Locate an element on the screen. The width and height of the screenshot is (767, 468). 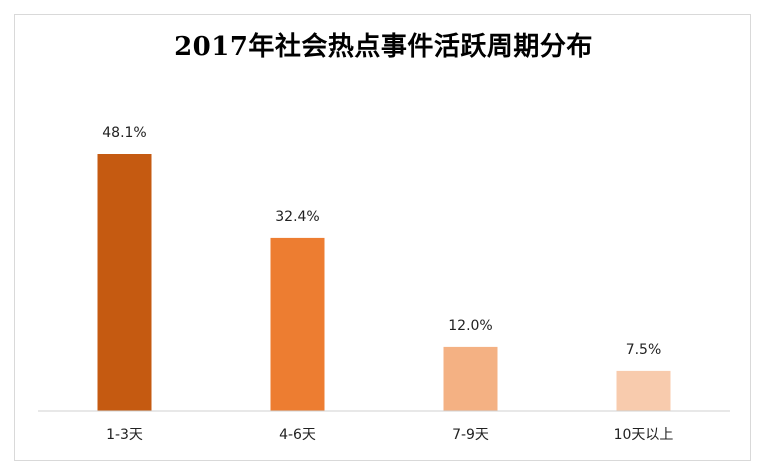
data-label-1: 48.1% is located at coordinates (124, 133).